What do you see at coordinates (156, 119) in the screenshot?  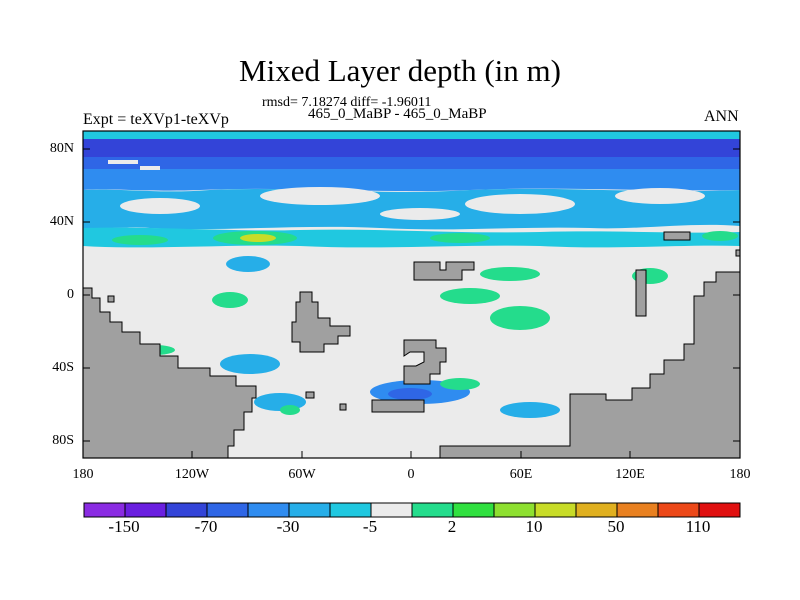 I see `experiment-label: Expt = teXVp1-teXVp` at bounding box center [156, 119].